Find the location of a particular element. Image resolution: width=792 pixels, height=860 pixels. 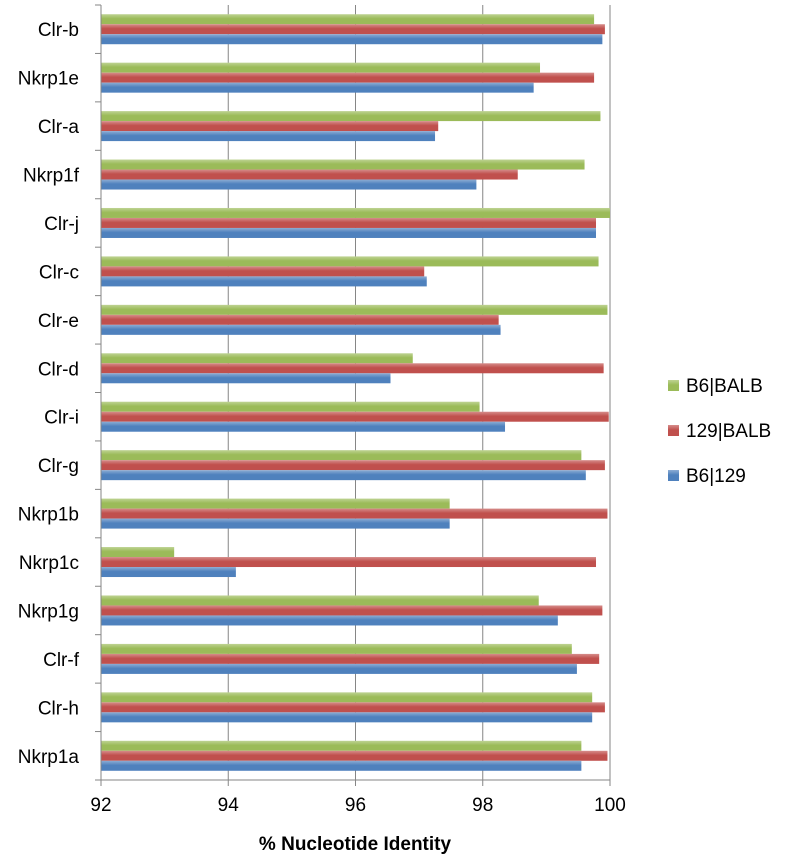

category-label: Clr-a is located at coordinates (59, 127).